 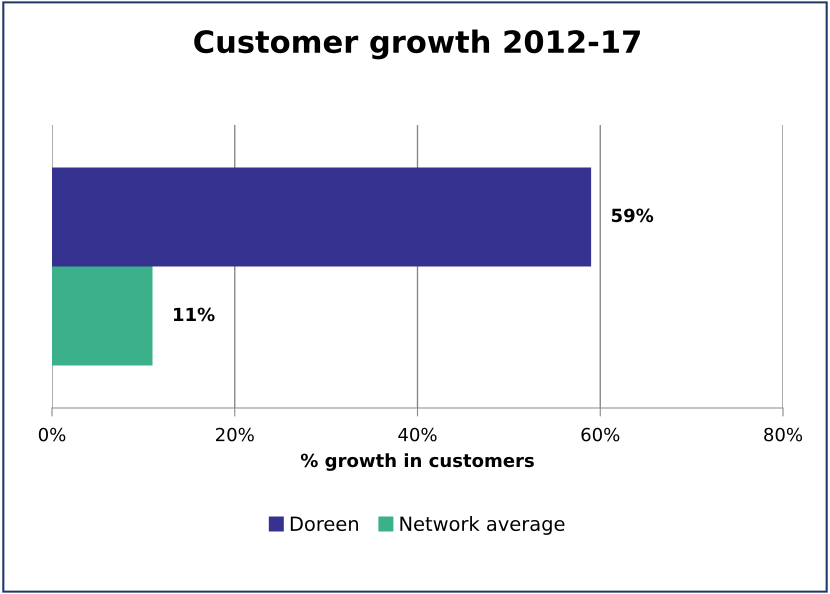 What do you see at coordinates (633, 215) in the screenshot?
I see `data-label: 59%` at bounding box center [633, 215].